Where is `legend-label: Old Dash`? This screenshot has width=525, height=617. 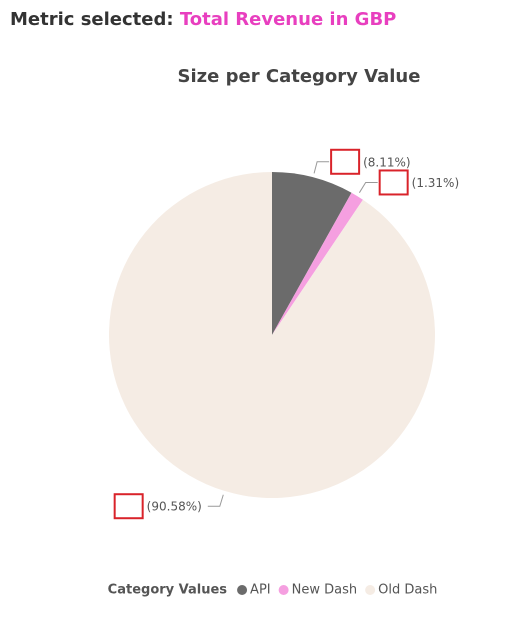 legend-label: Old Dash is located at coordinates (407, 590).